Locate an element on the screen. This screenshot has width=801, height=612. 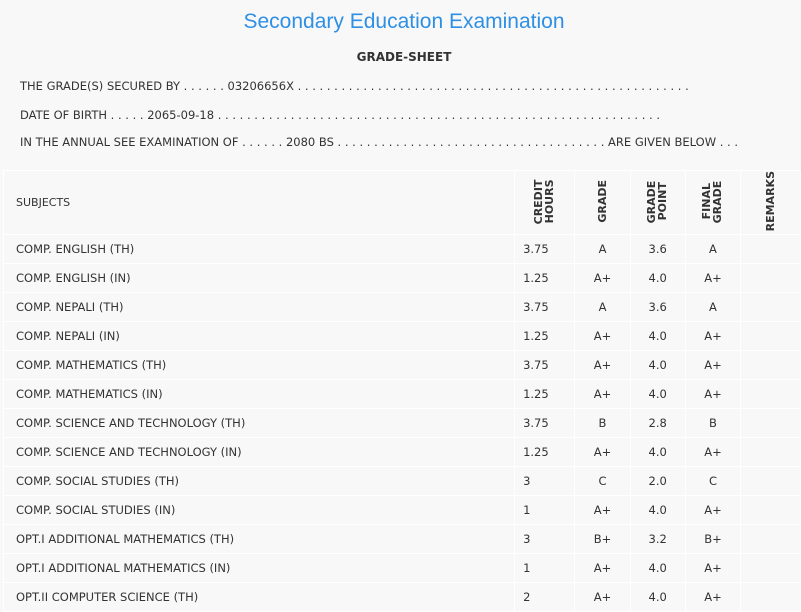
table-row: COMP. SOCIAL STUDIES (TH) 3 C 2.0 C is located at coordinates (401, 481).